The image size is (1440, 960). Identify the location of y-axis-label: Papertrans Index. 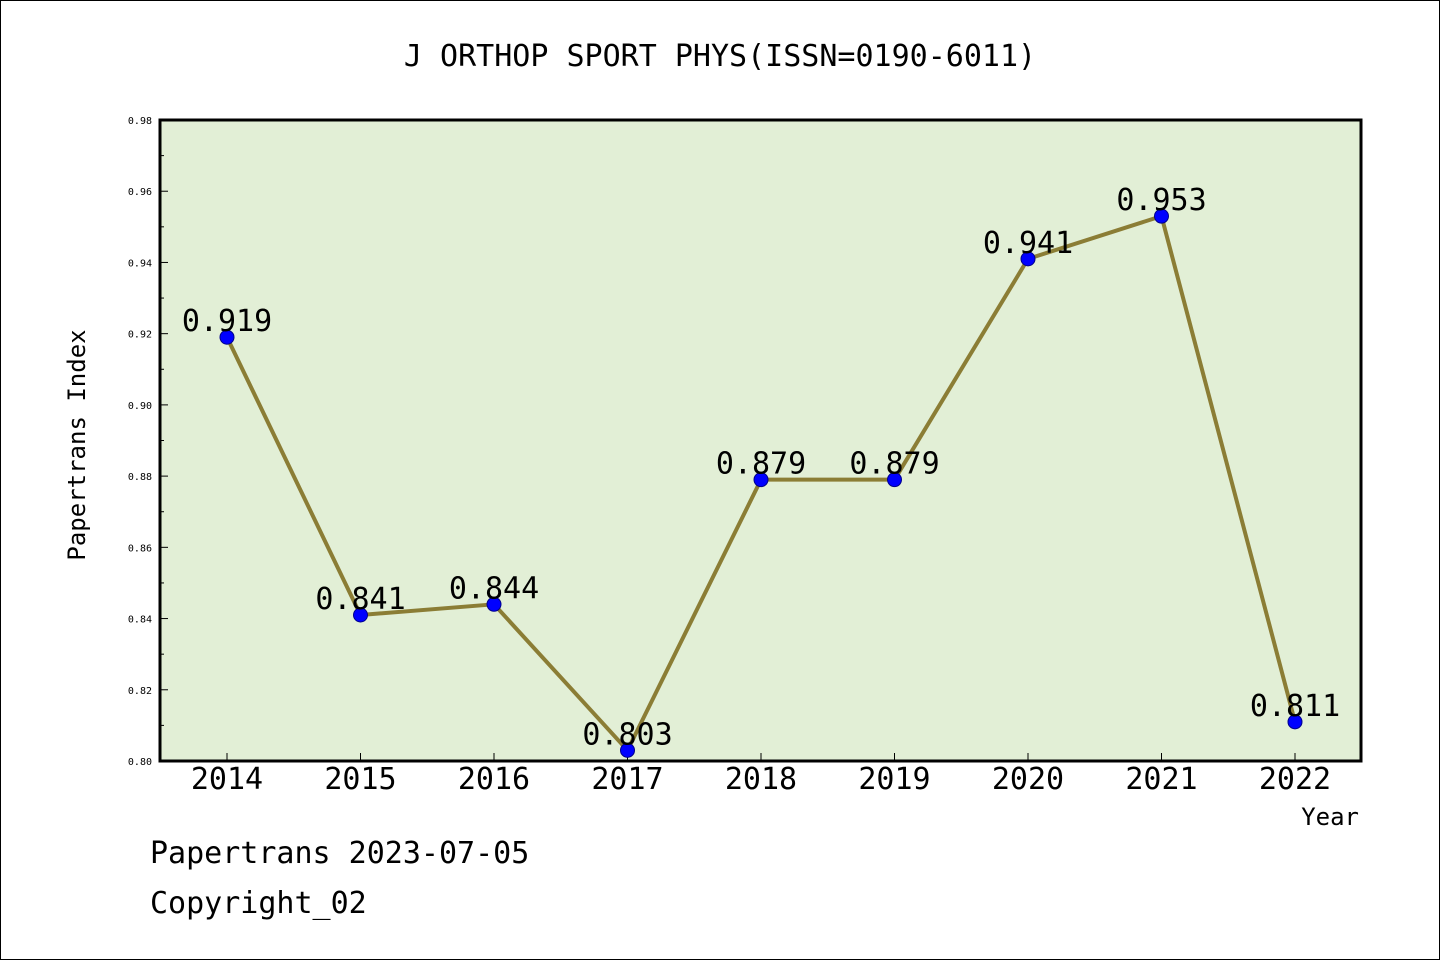
(77, 444).